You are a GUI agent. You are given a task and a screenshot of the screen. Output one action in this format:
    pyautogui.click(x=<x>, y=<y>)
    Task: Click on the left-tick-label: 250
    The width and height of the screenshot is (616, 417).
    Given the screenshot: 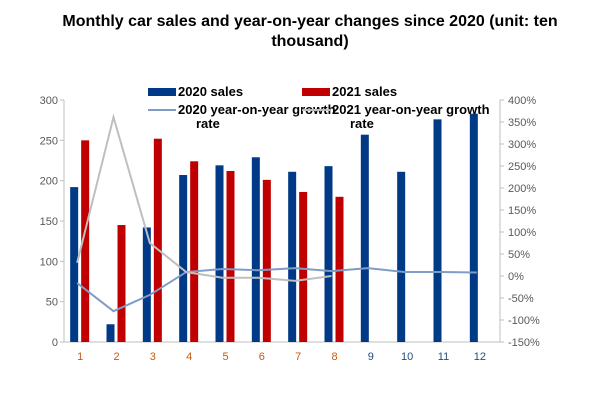 What is the action you would take?
    pyautogui.click(x=49, y=141)
    